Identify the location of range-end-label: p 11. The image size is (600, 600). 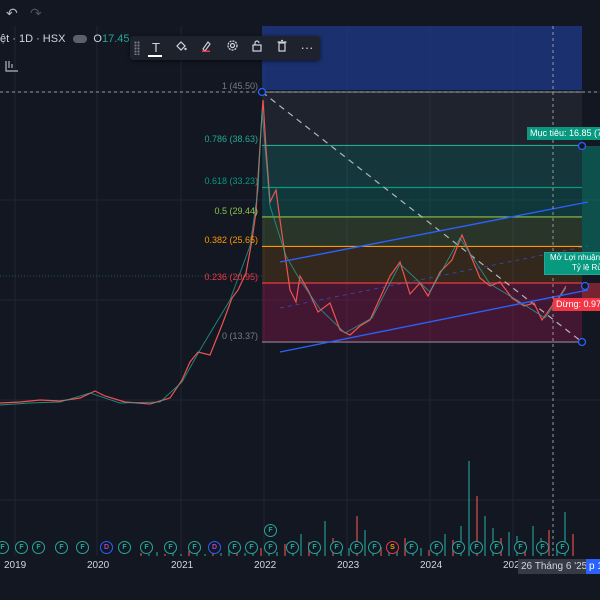
(593, 566).